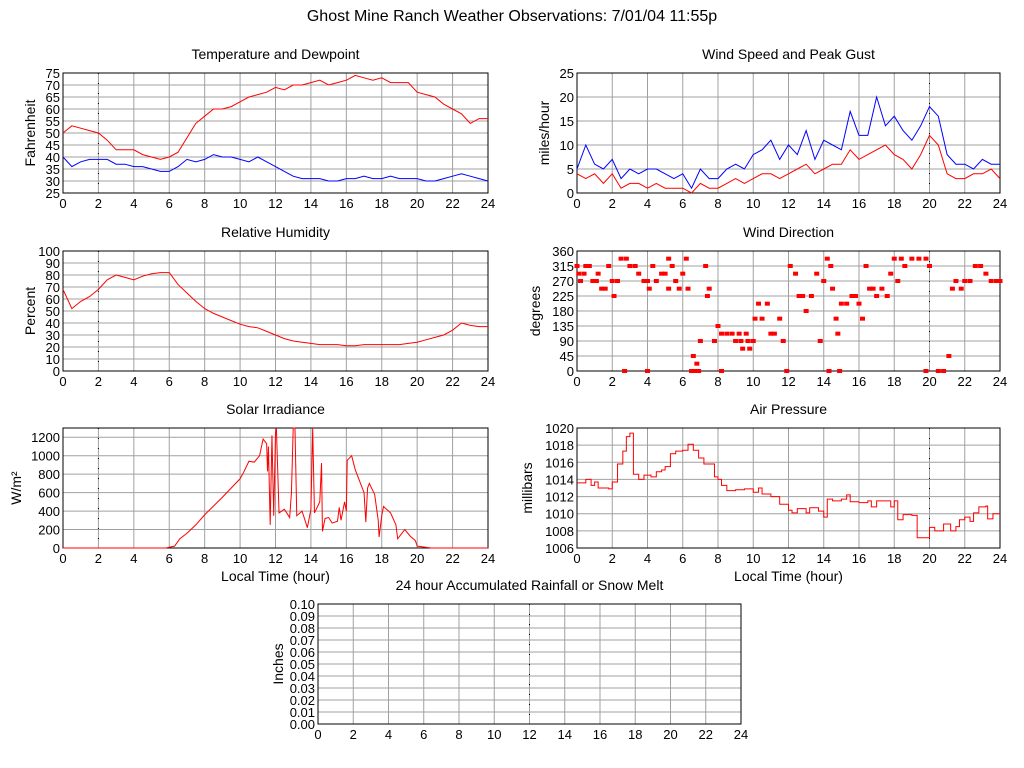  I want to click on y-tick-label: 100, so click(49, 251).